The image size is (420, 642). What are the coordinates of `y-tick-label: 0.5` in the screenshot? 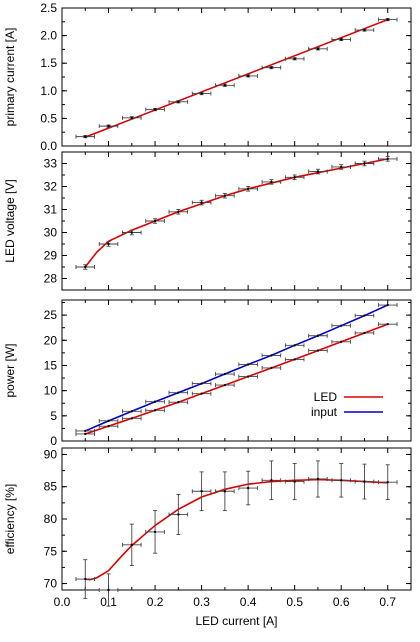 It's located at (48, 118).